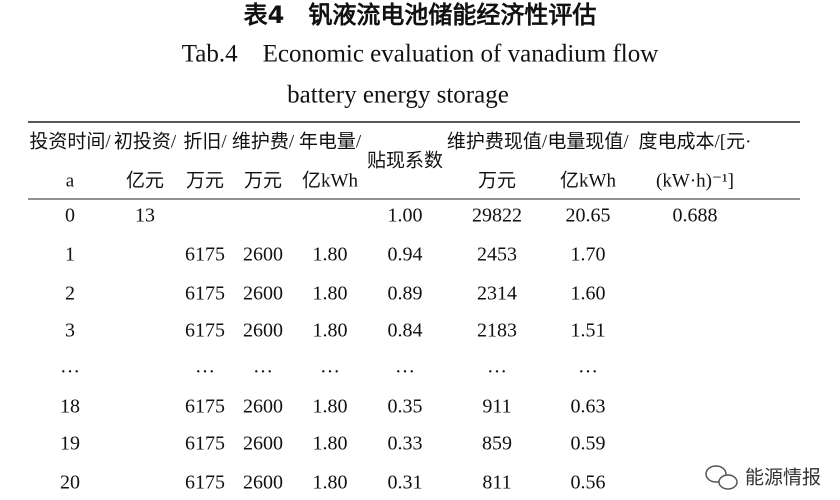 The width and height of the screenshot is (840, 500). What do you see at coordinates (405, 255) in the screenshot?
I see `table-cell: 0.94` at bounding box center [405, 255].